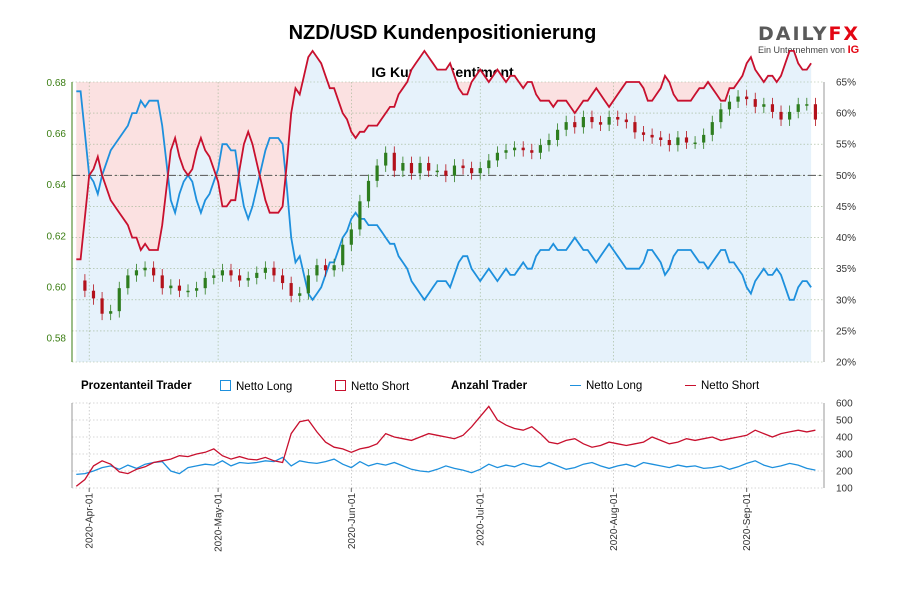 This screenshot has width=900, height=600. What do you see at coordinates (57, 185) in the screenshot?
I see `price-tick-label: 0.64` at bounding box center [57, 185].